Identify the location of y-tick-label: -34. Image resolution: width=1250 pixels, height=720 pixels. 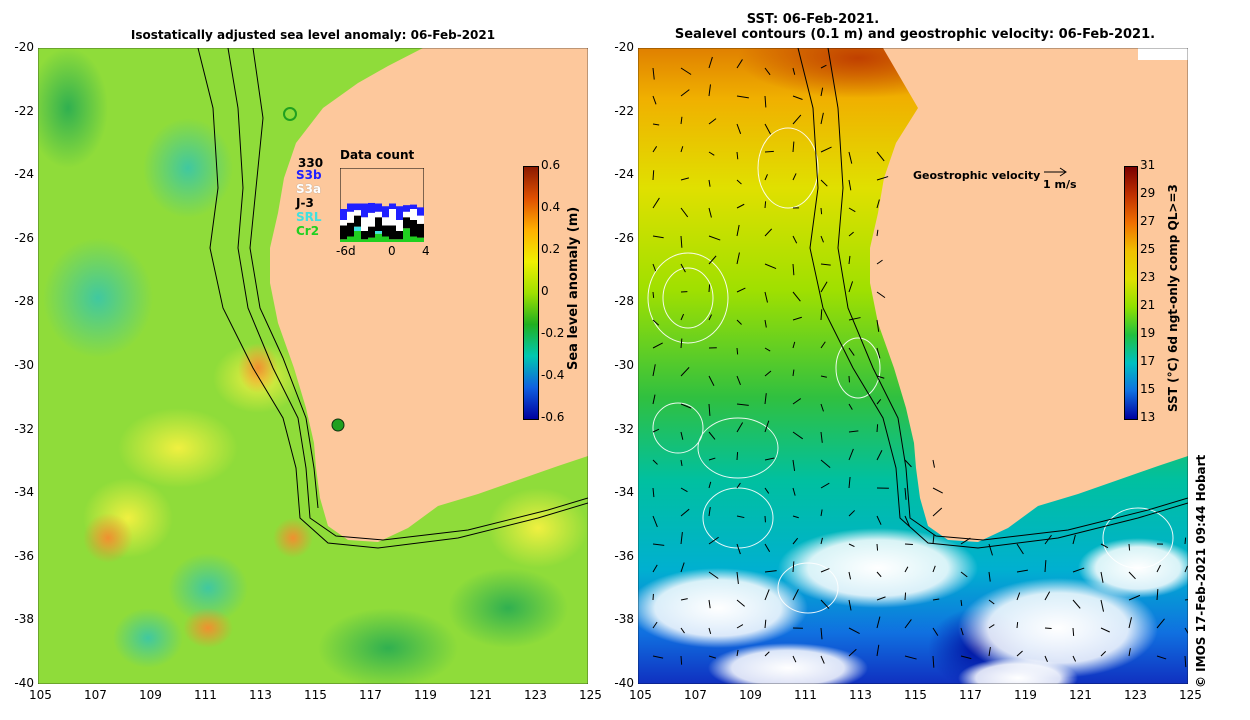
(24, 492).